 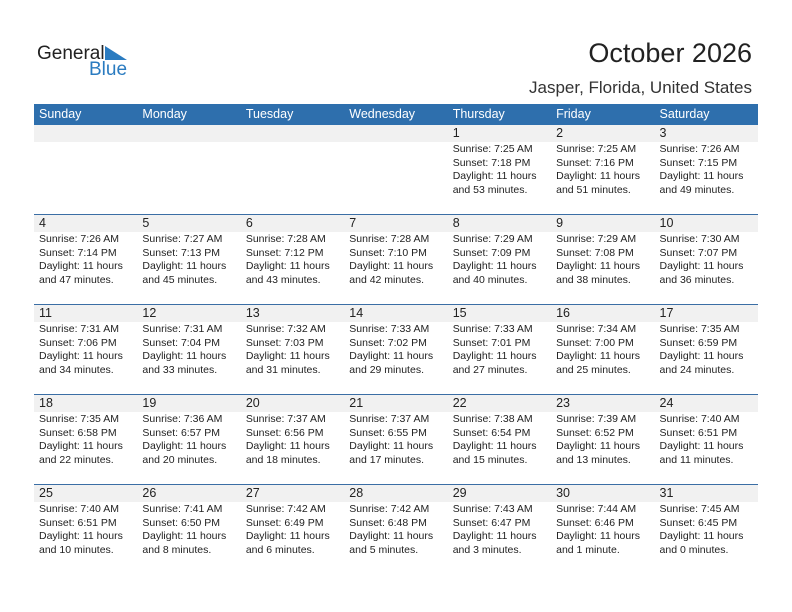 What do you see at coordinates (697, 279) in the screenshot?
I see `daylight2-text: and 36 minutes.` at bounding box center [697, 279].